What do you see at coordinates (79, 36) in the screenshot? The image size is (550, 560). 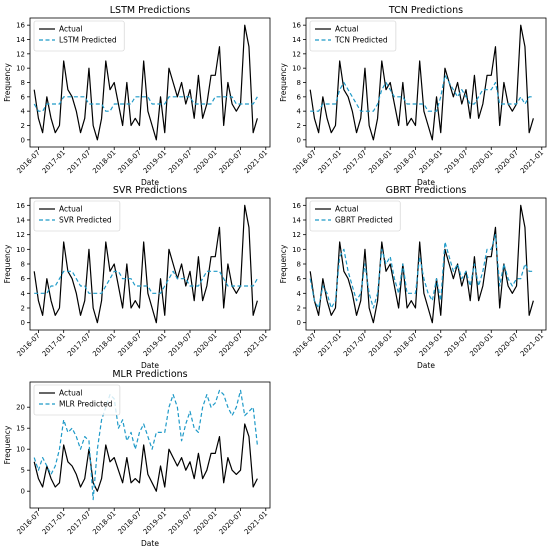 I see `legend: Actual LSTM Predicted` at bounding box center [79, 36].